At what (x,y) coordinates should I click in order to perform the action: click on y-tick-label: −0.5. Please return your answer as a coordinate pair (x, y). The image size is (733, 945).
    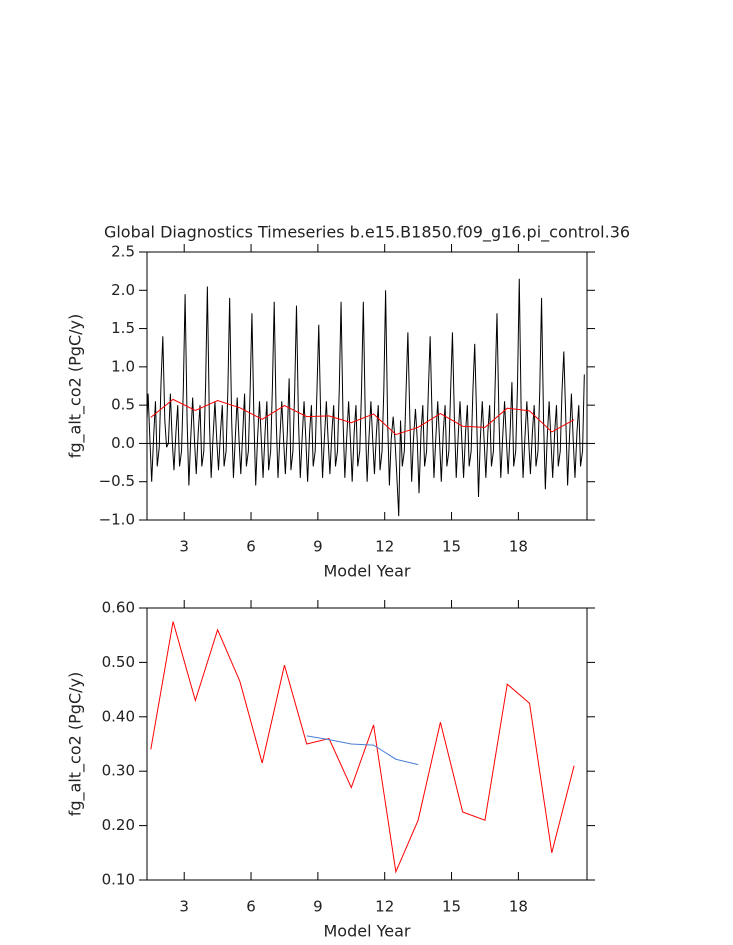
    Looking at the image, I should click on (117, 481).